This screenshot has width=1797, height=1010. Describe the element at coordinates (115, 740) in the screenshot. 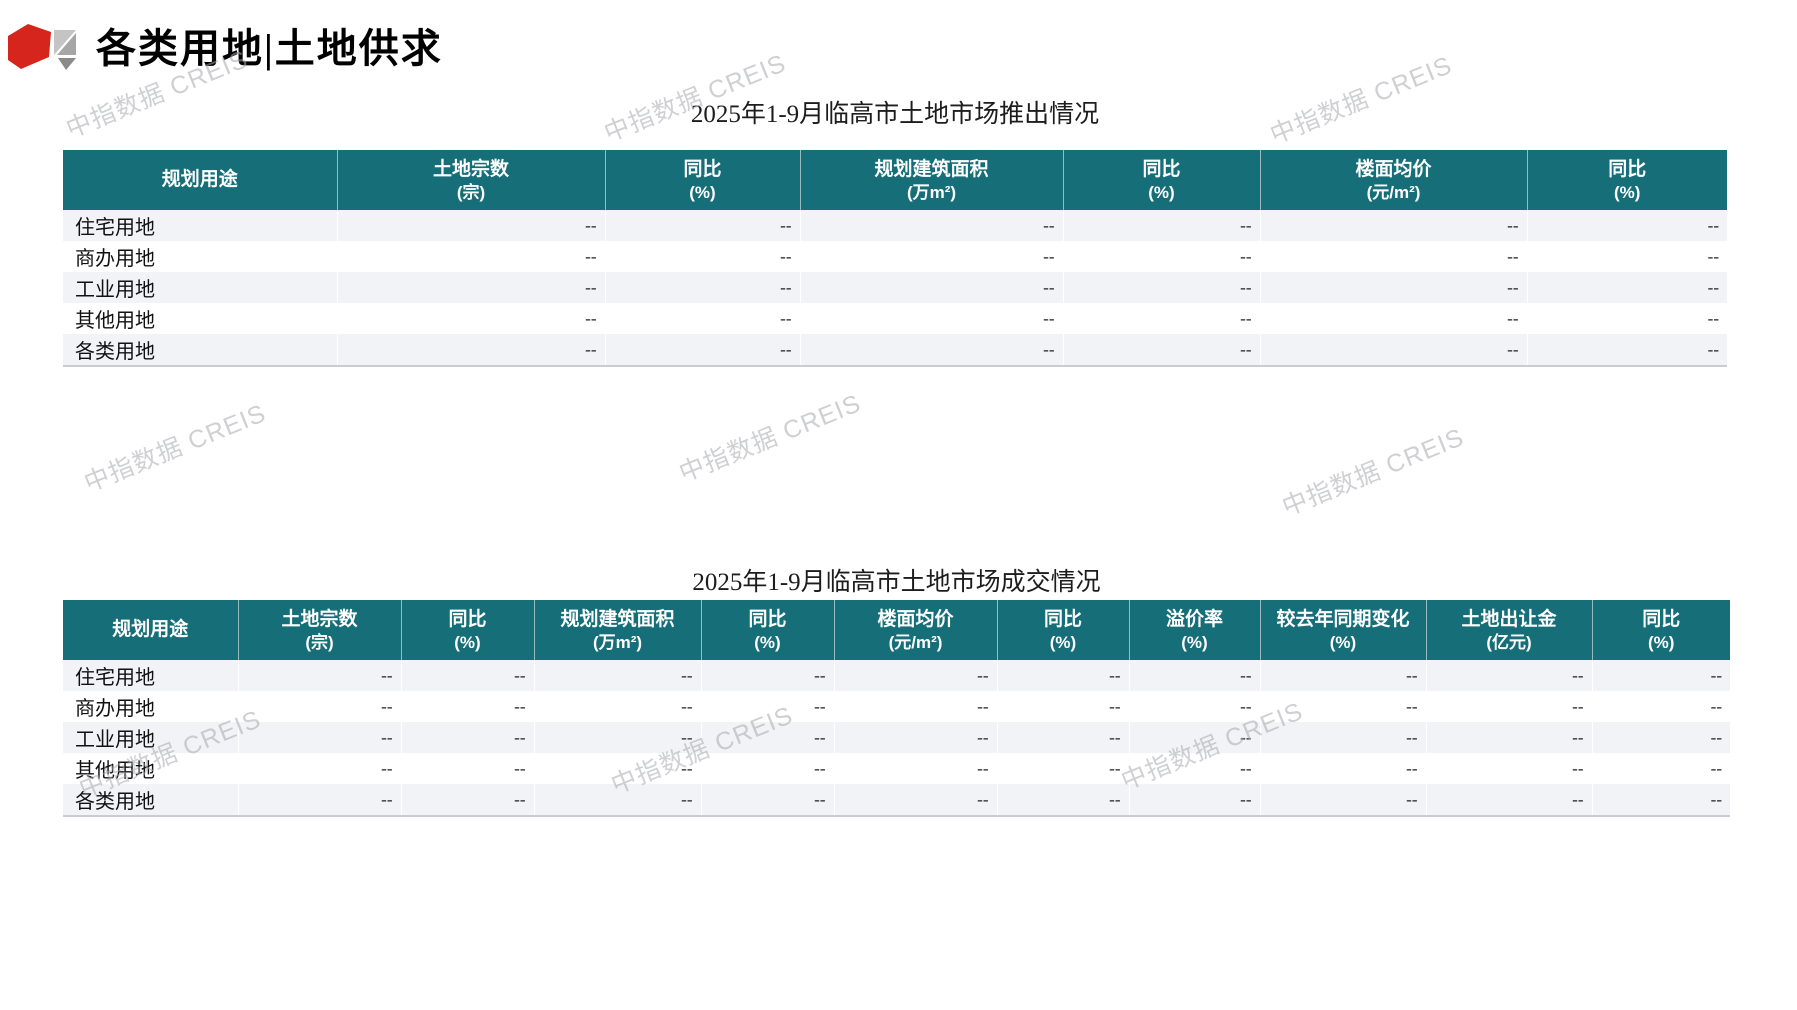

I see `row-label: 工业用地` at that location.